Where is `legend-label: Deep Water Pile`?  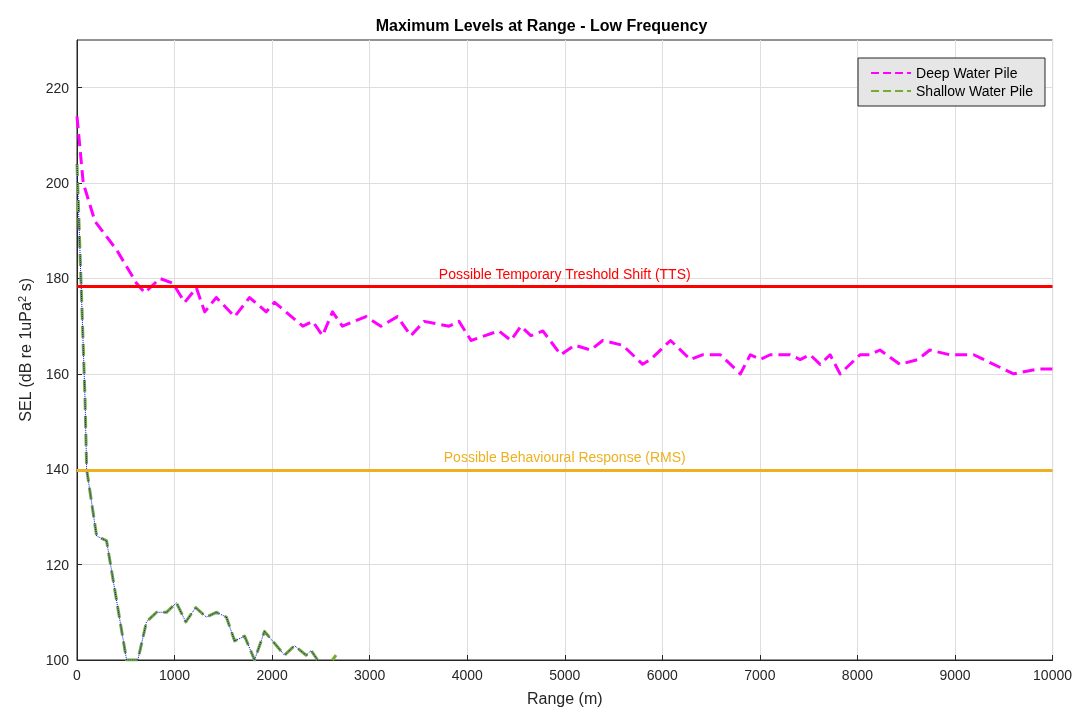
legend-label: Deep Water Pile is located at coordinates (967, 73).